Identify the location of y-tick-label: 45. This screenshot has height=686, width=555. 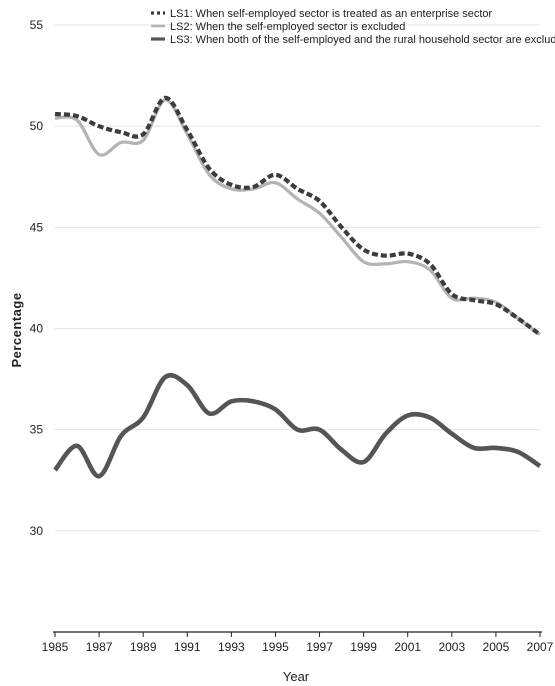
(37, 227).